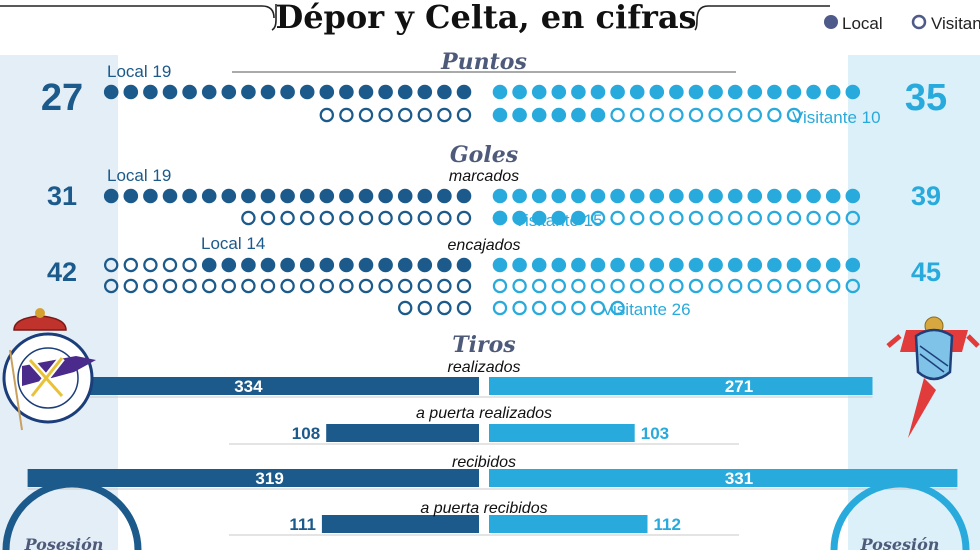  I want to click on page-title: Dépor y Celta, en cifras, so click(485, 18).